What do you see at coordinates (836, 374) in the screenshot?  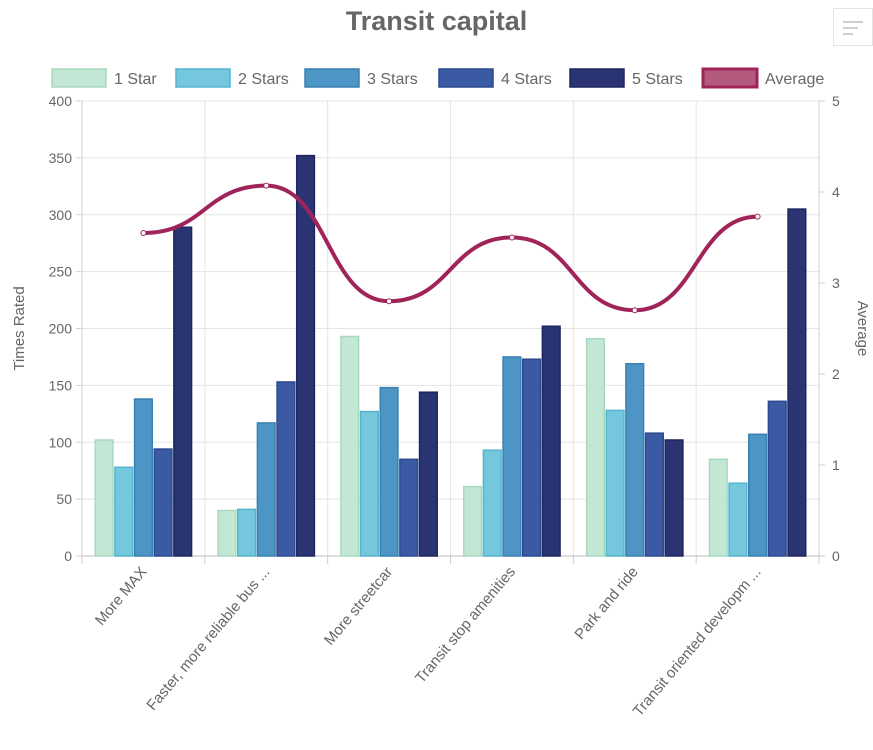 I see `y2-tick-label: 2` at bounding box center [836, 374].